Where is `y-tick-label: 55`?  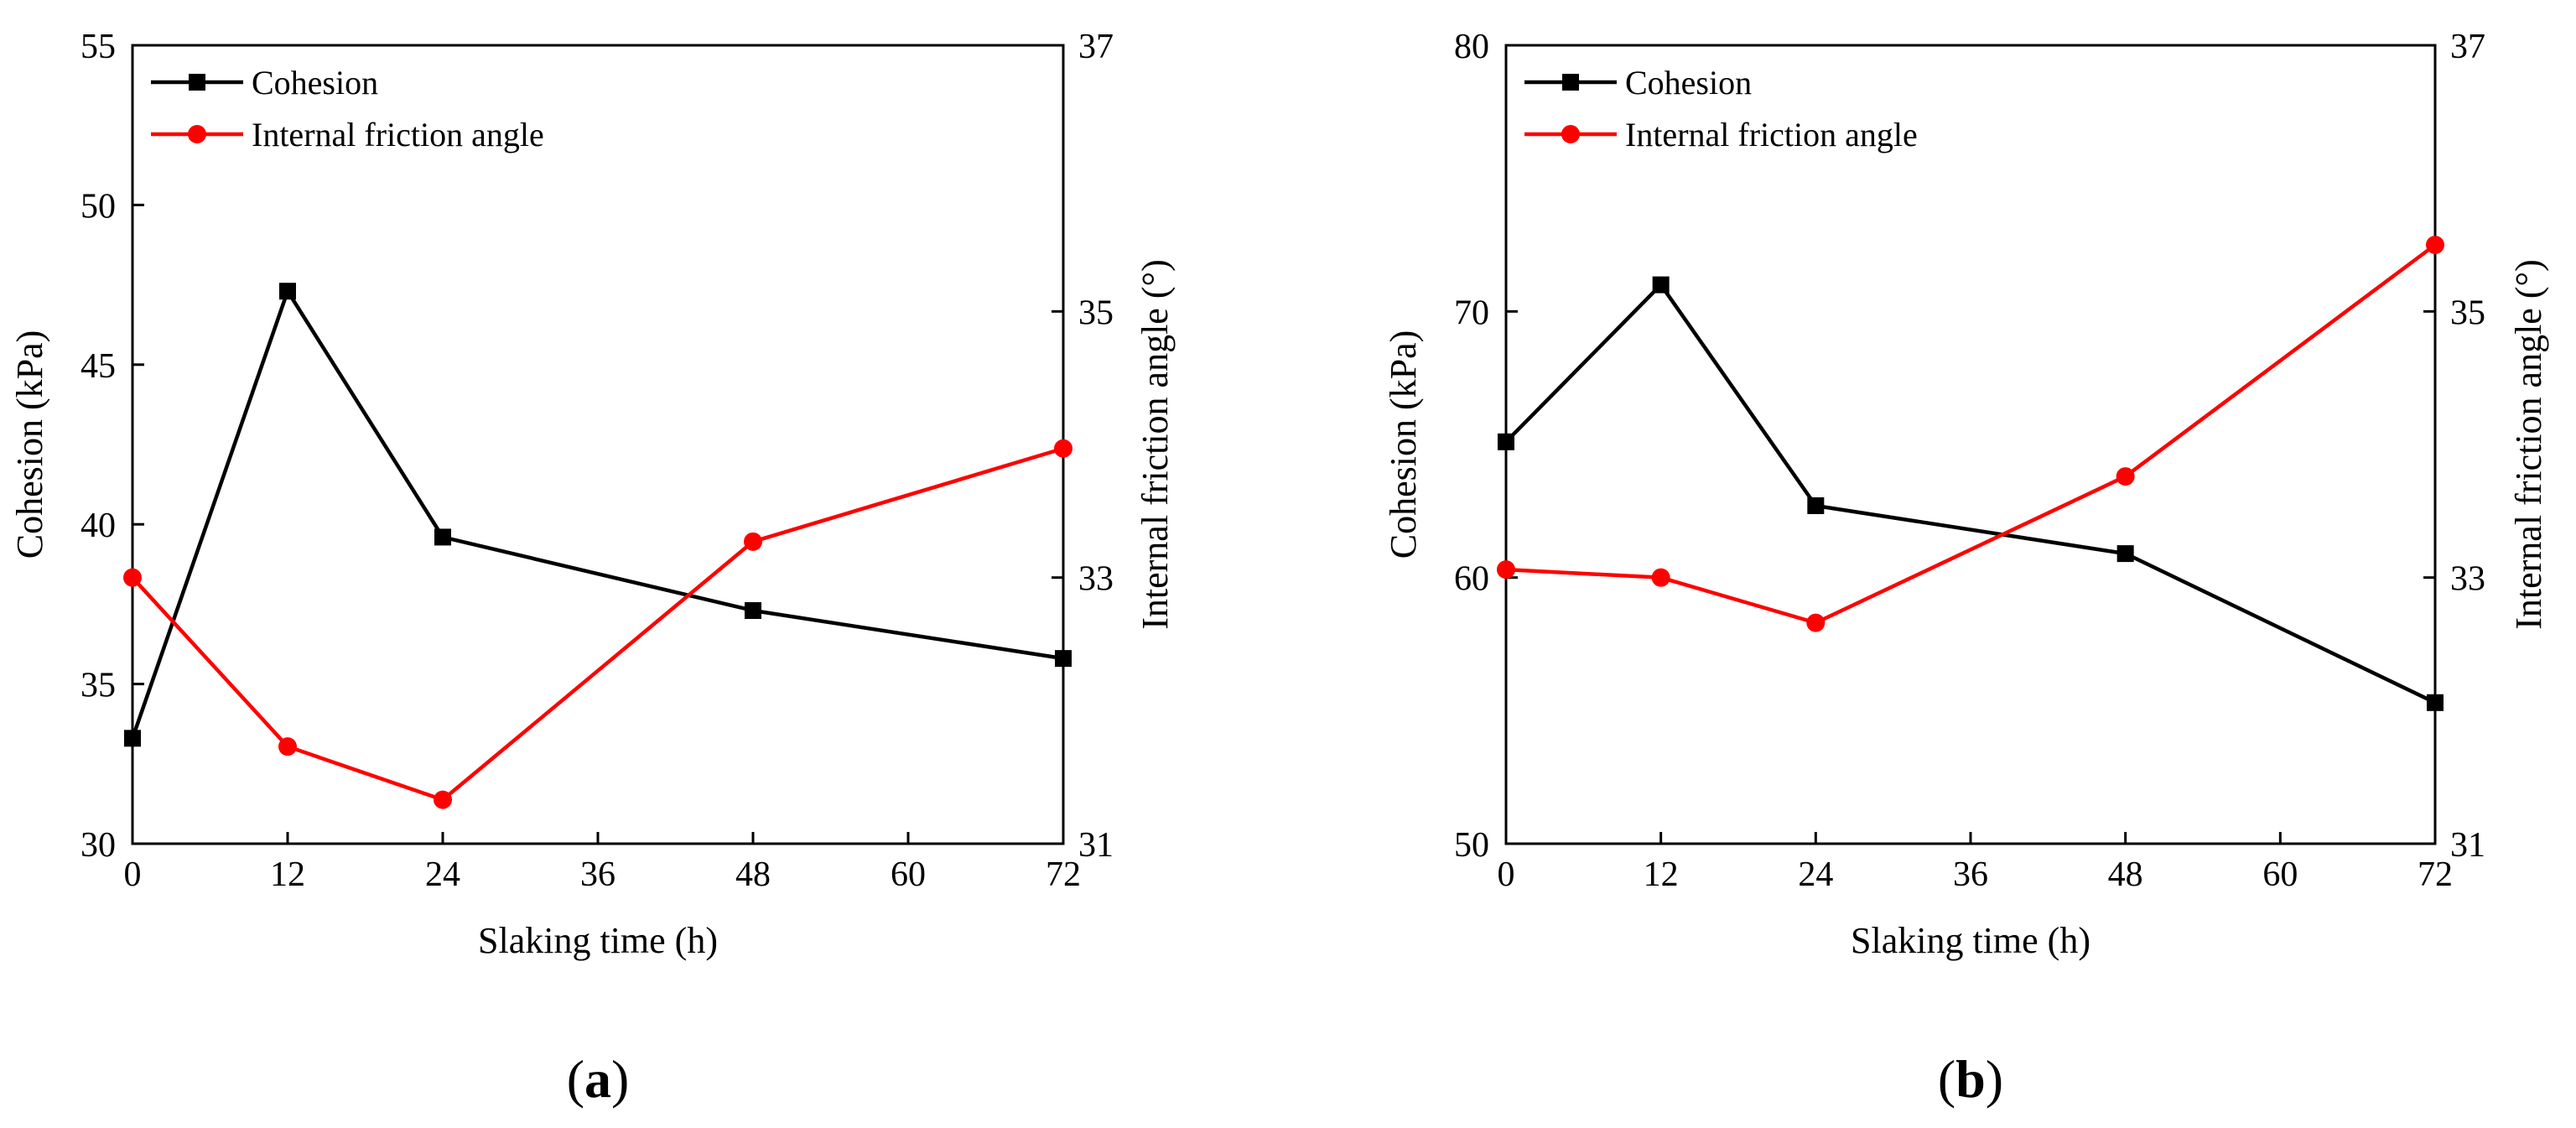
y-tick-label: 55 is located at coordinates (98, 47).